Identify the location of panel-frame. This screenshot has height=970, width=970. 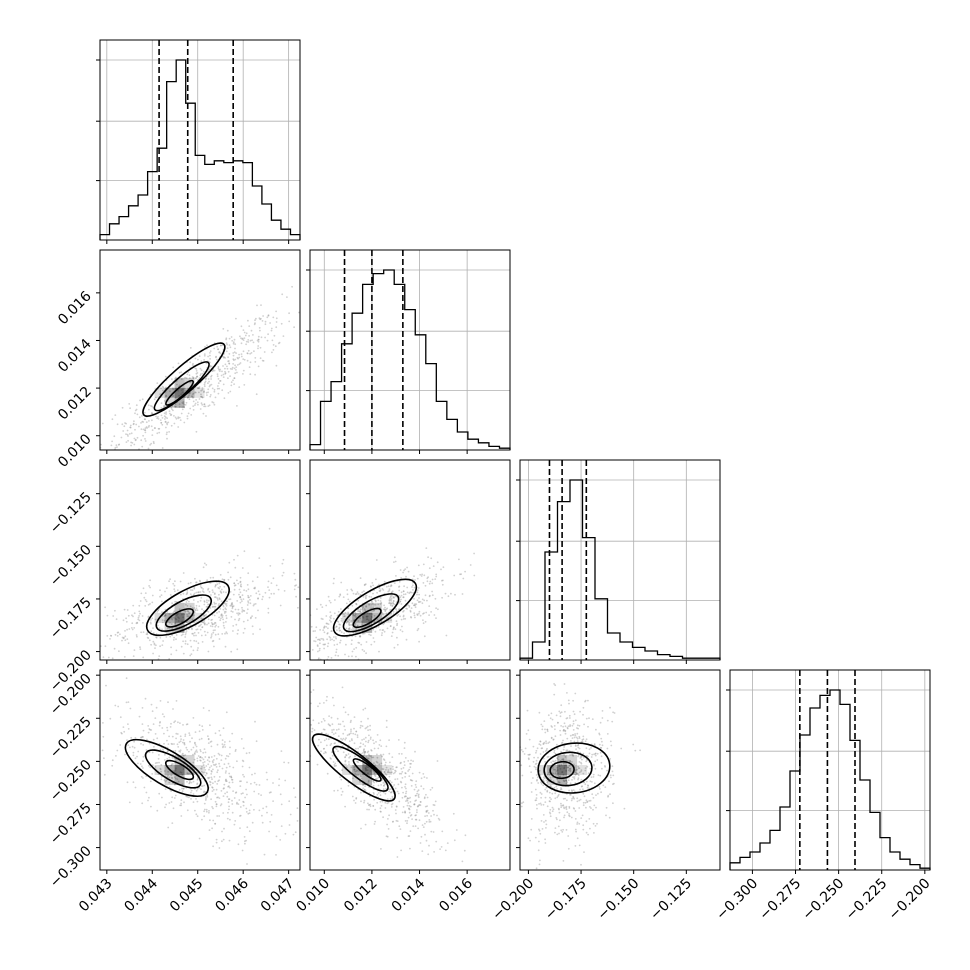
(620, 770).